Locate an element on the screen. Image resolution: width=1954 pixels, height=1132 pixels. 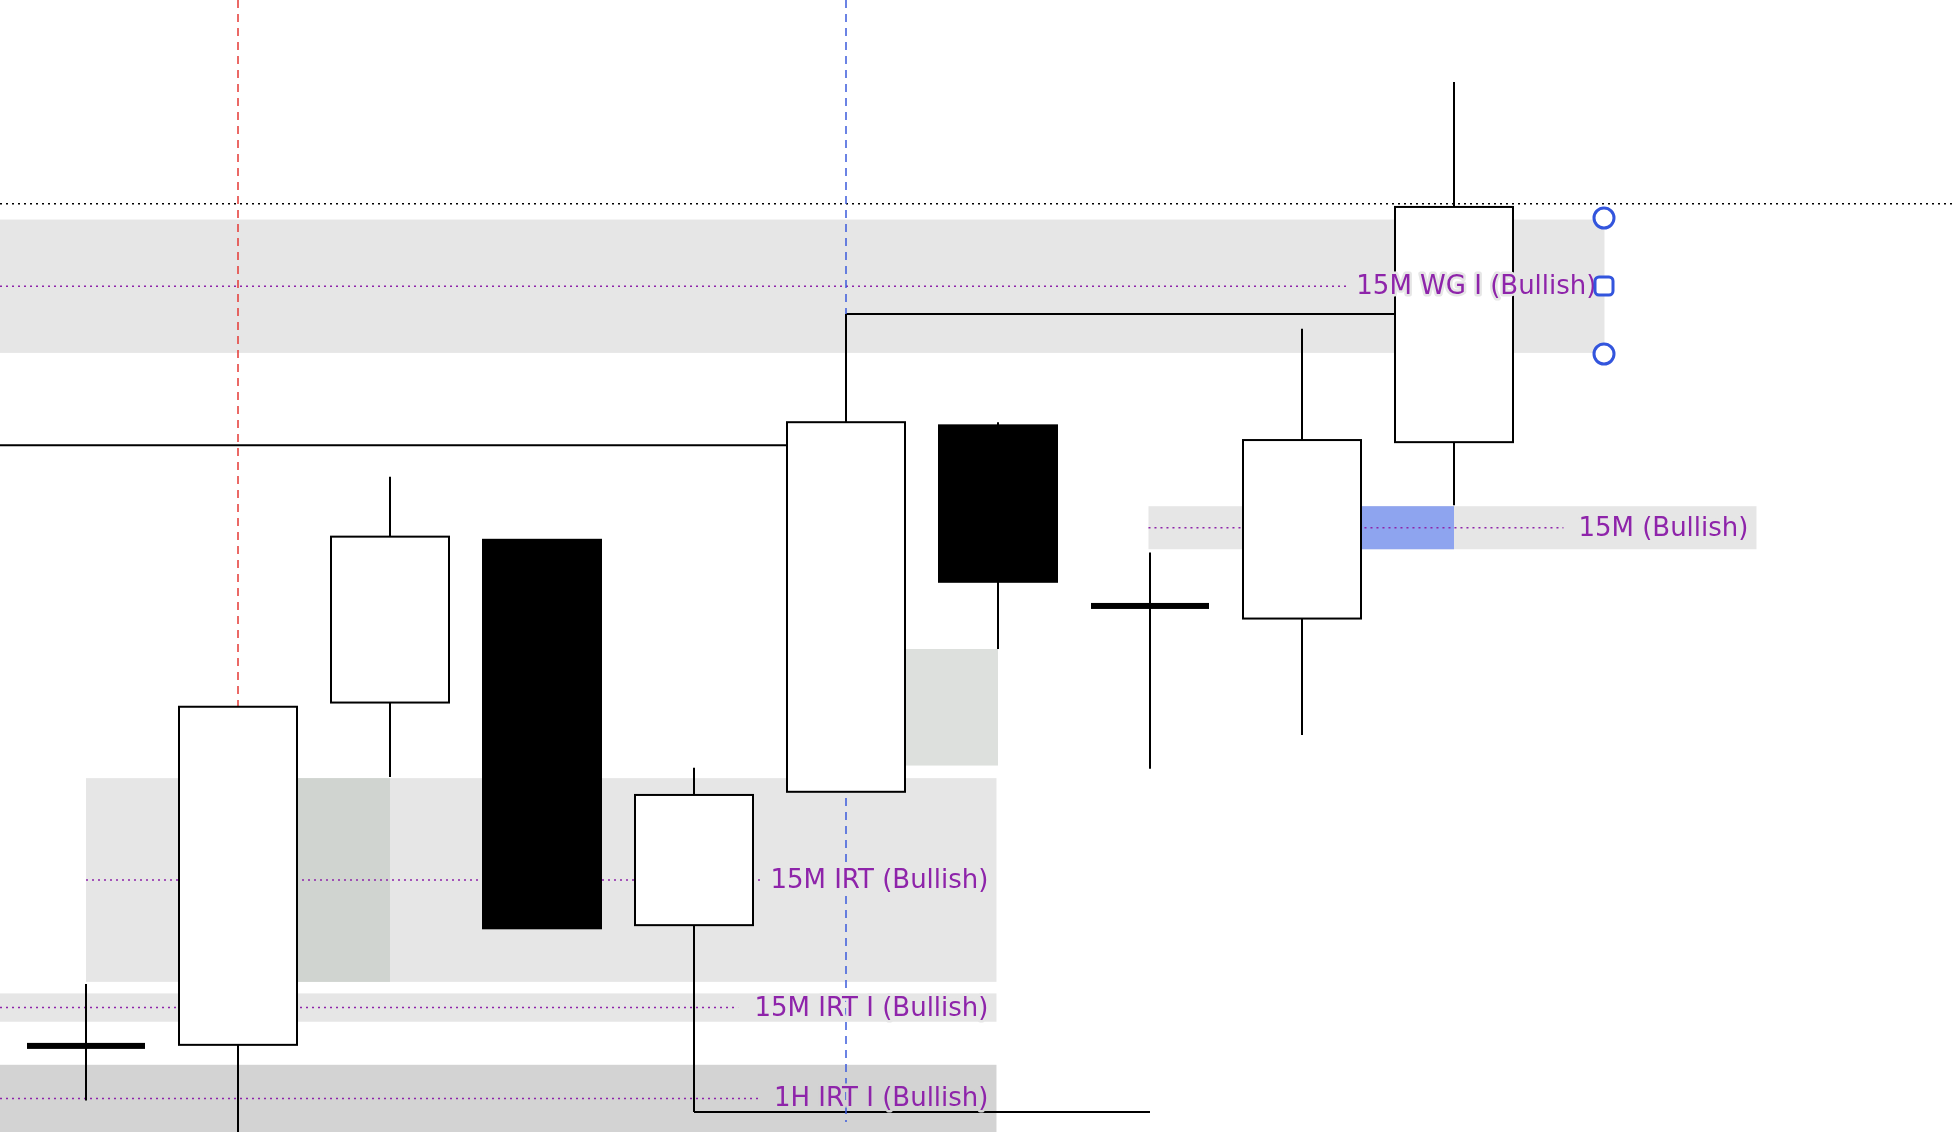
band-label: 15M (Bullish) is located at coordinates (1663, 526).